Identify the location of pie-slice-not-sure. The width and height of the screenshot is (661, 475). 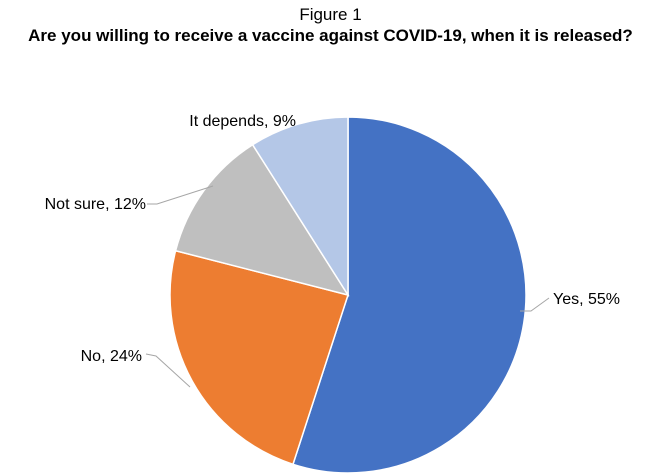
(262, 220).